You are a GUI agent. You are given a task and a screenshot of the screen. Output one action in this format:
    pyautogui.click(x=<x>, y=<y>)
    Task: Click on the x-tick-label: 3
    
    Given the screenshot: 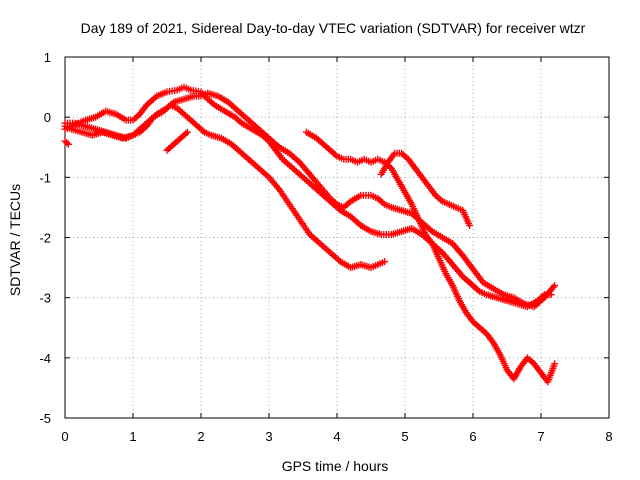 What is the action you would take?
    pyautogui.click(x=268, y=436)
    